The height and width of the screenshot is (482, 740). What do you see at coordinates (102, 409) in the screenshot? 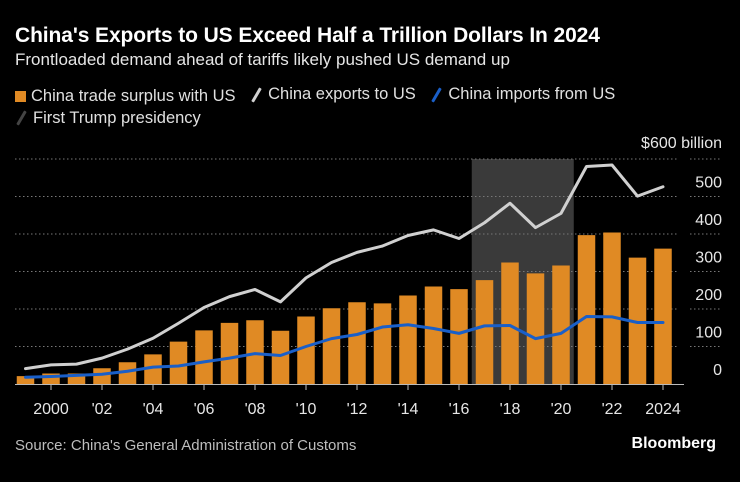
I see `x-tick-label: '02` at bounding box center [102, 409].